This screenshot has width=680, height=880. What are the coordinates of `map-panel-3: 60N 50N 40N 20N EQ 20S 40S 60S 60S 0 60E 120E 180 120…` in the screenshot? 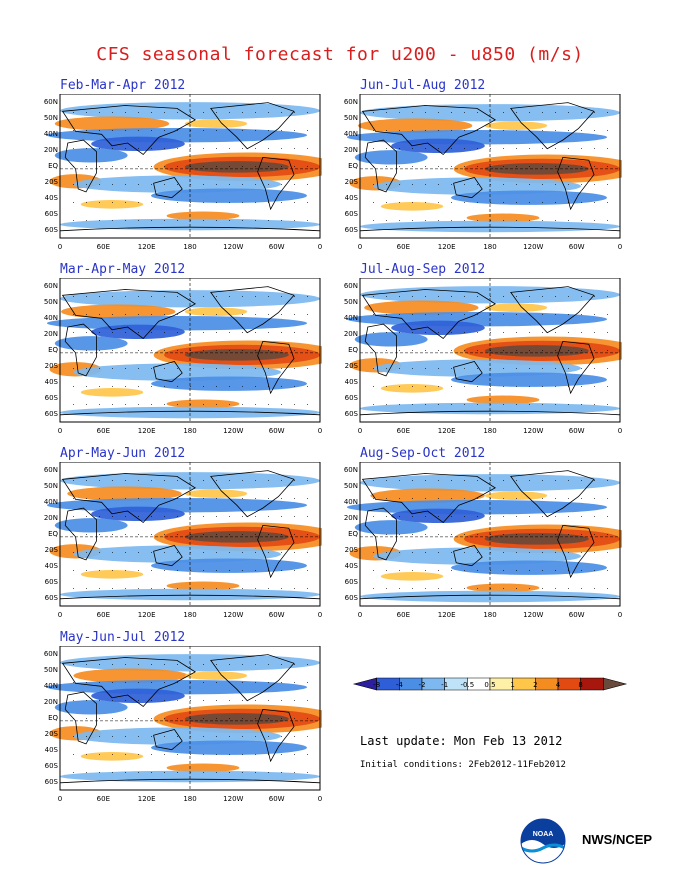 It's located at (183, 356).